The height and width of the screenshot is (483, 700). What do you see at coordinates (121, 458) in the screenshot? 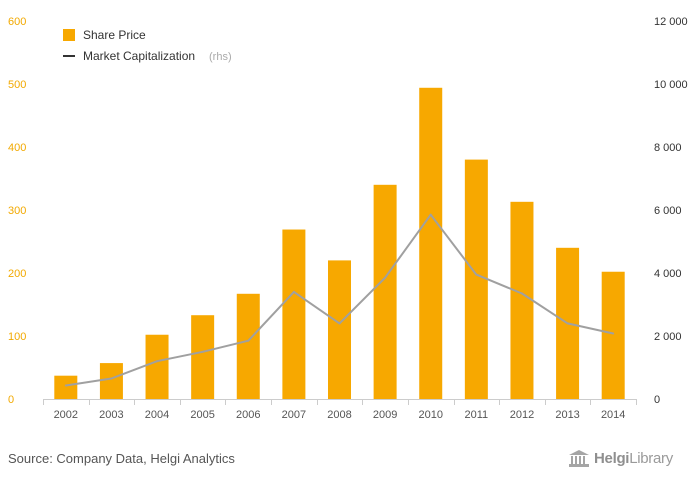
I see `source-note: Source: Company Data, Helgi Analytics` at bounding box center [121, 458].